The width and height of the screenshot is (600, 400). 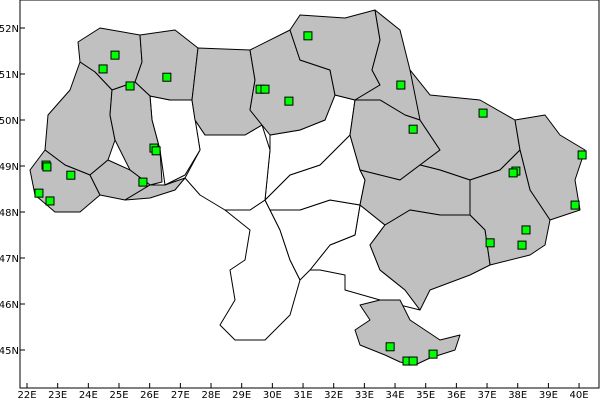 I want to click on y-tick-label: 47N, so click(x=9, y=259).